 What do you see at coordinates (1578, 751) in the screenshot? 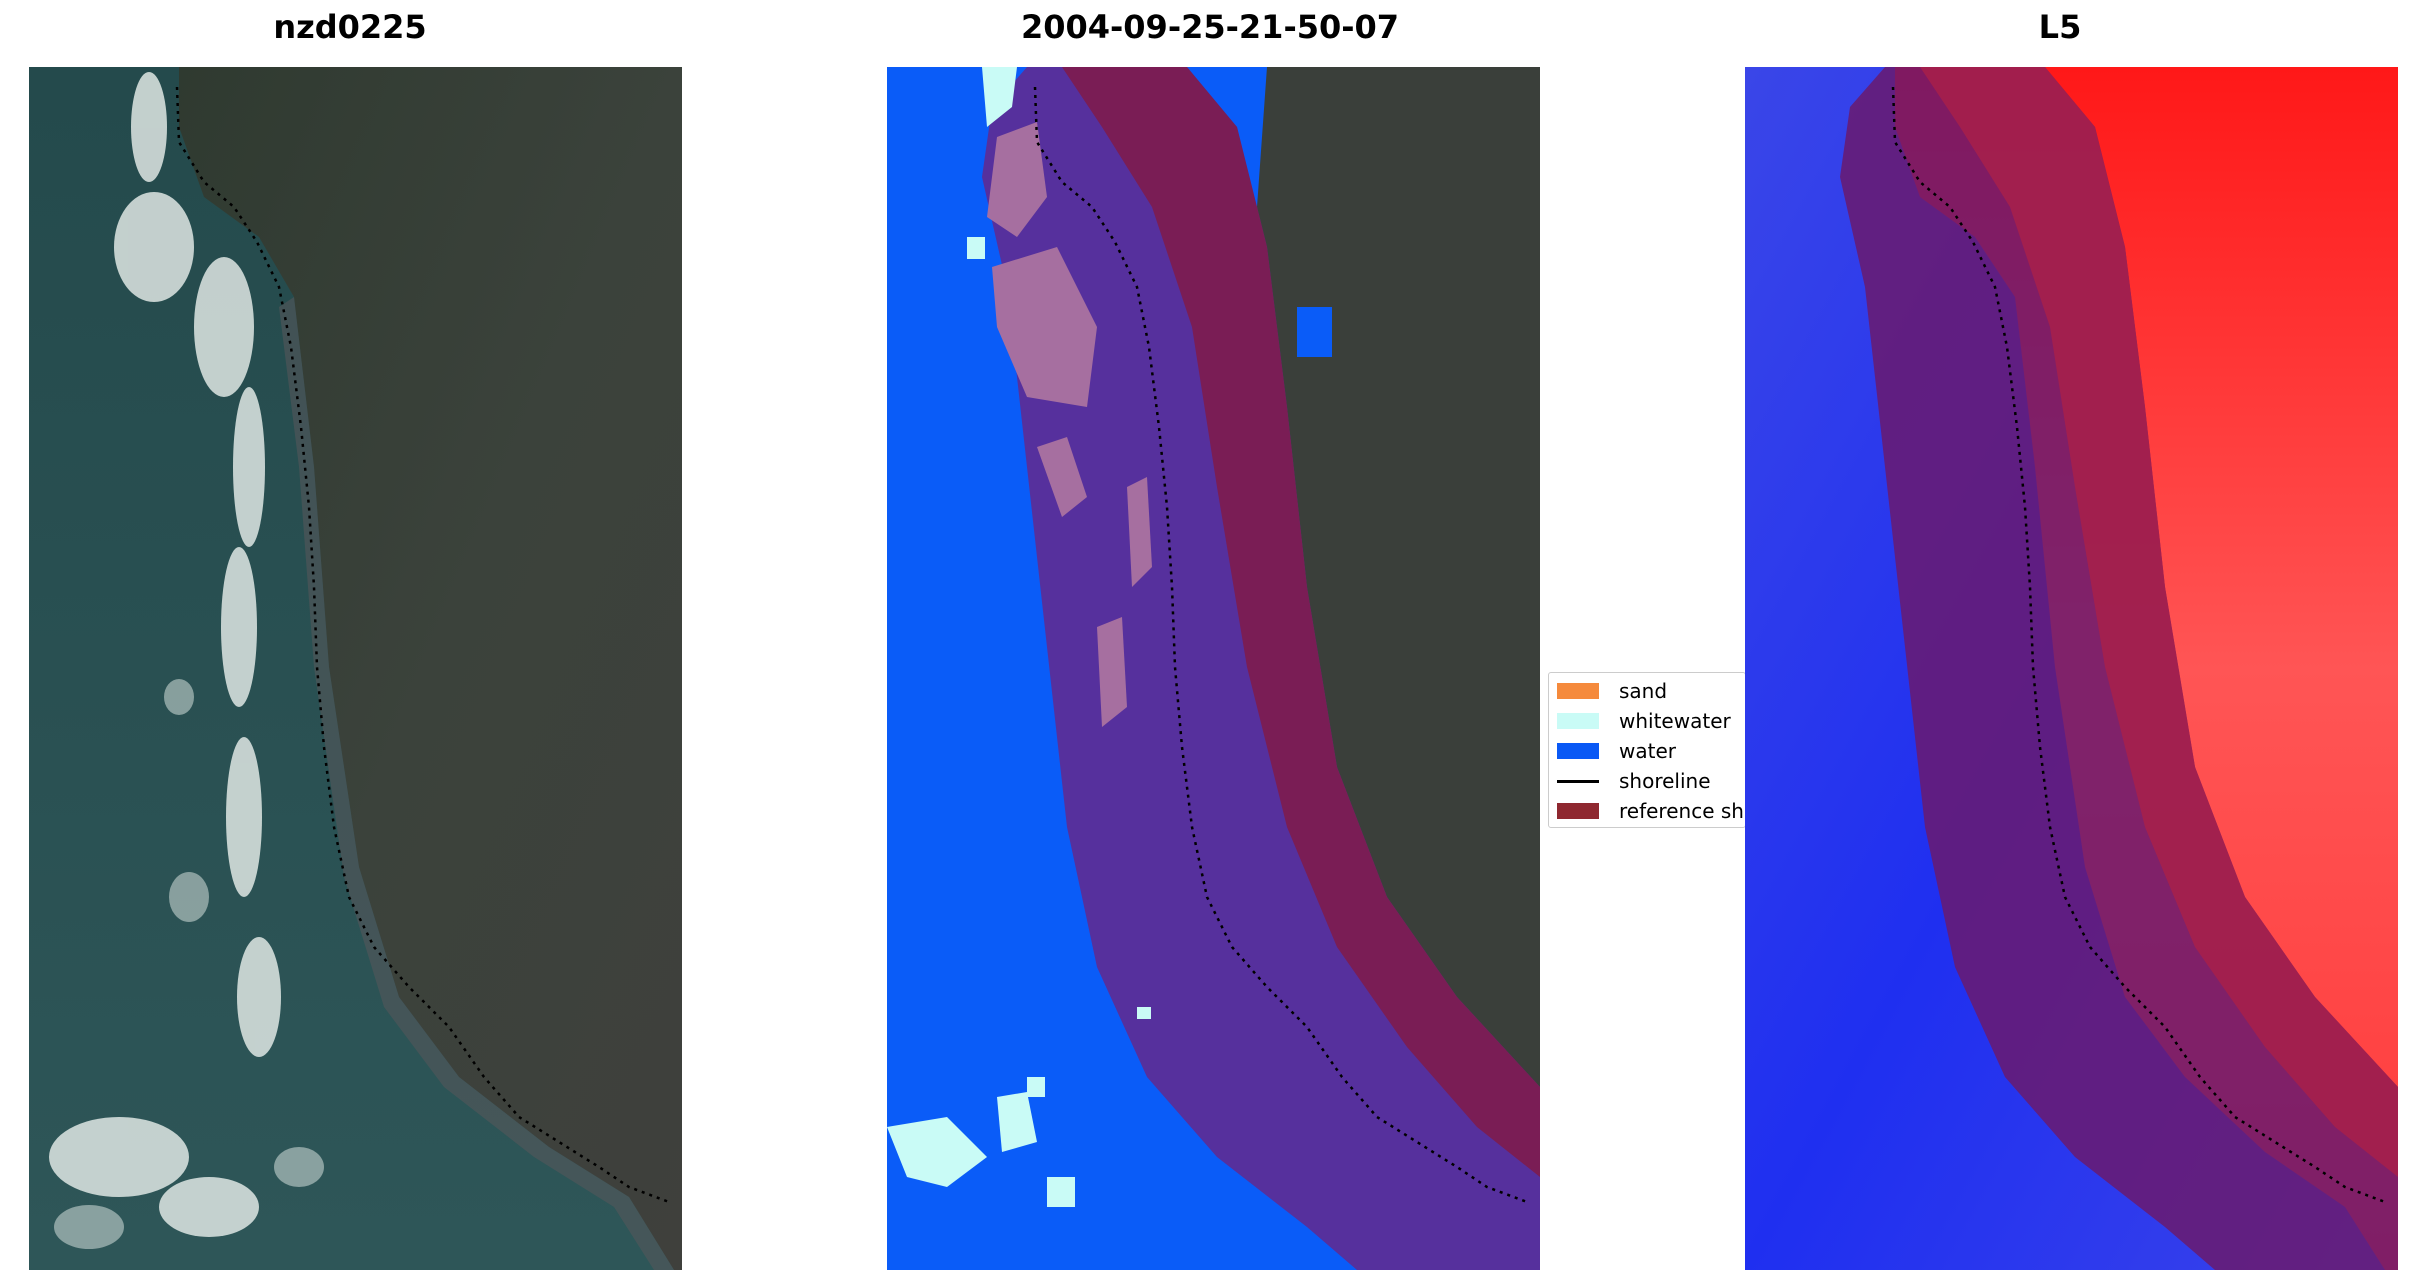
I see `water-swatch` at bounding box center [1578, 751].